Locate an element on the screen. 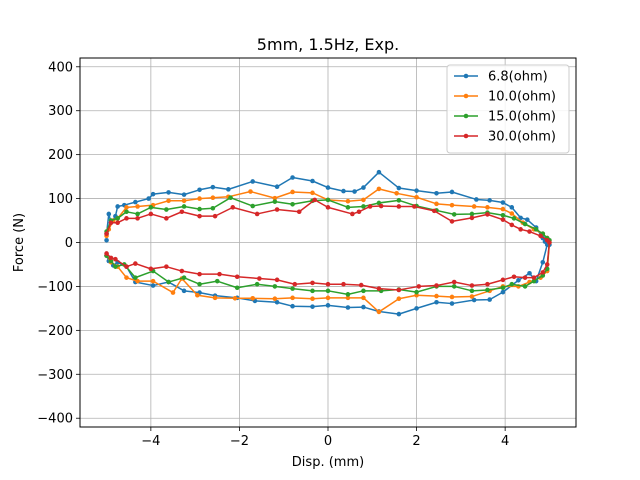 The height and width of the screenshot is (480, 640). y-tick-label: 200 is located at coordinates (60, 155).